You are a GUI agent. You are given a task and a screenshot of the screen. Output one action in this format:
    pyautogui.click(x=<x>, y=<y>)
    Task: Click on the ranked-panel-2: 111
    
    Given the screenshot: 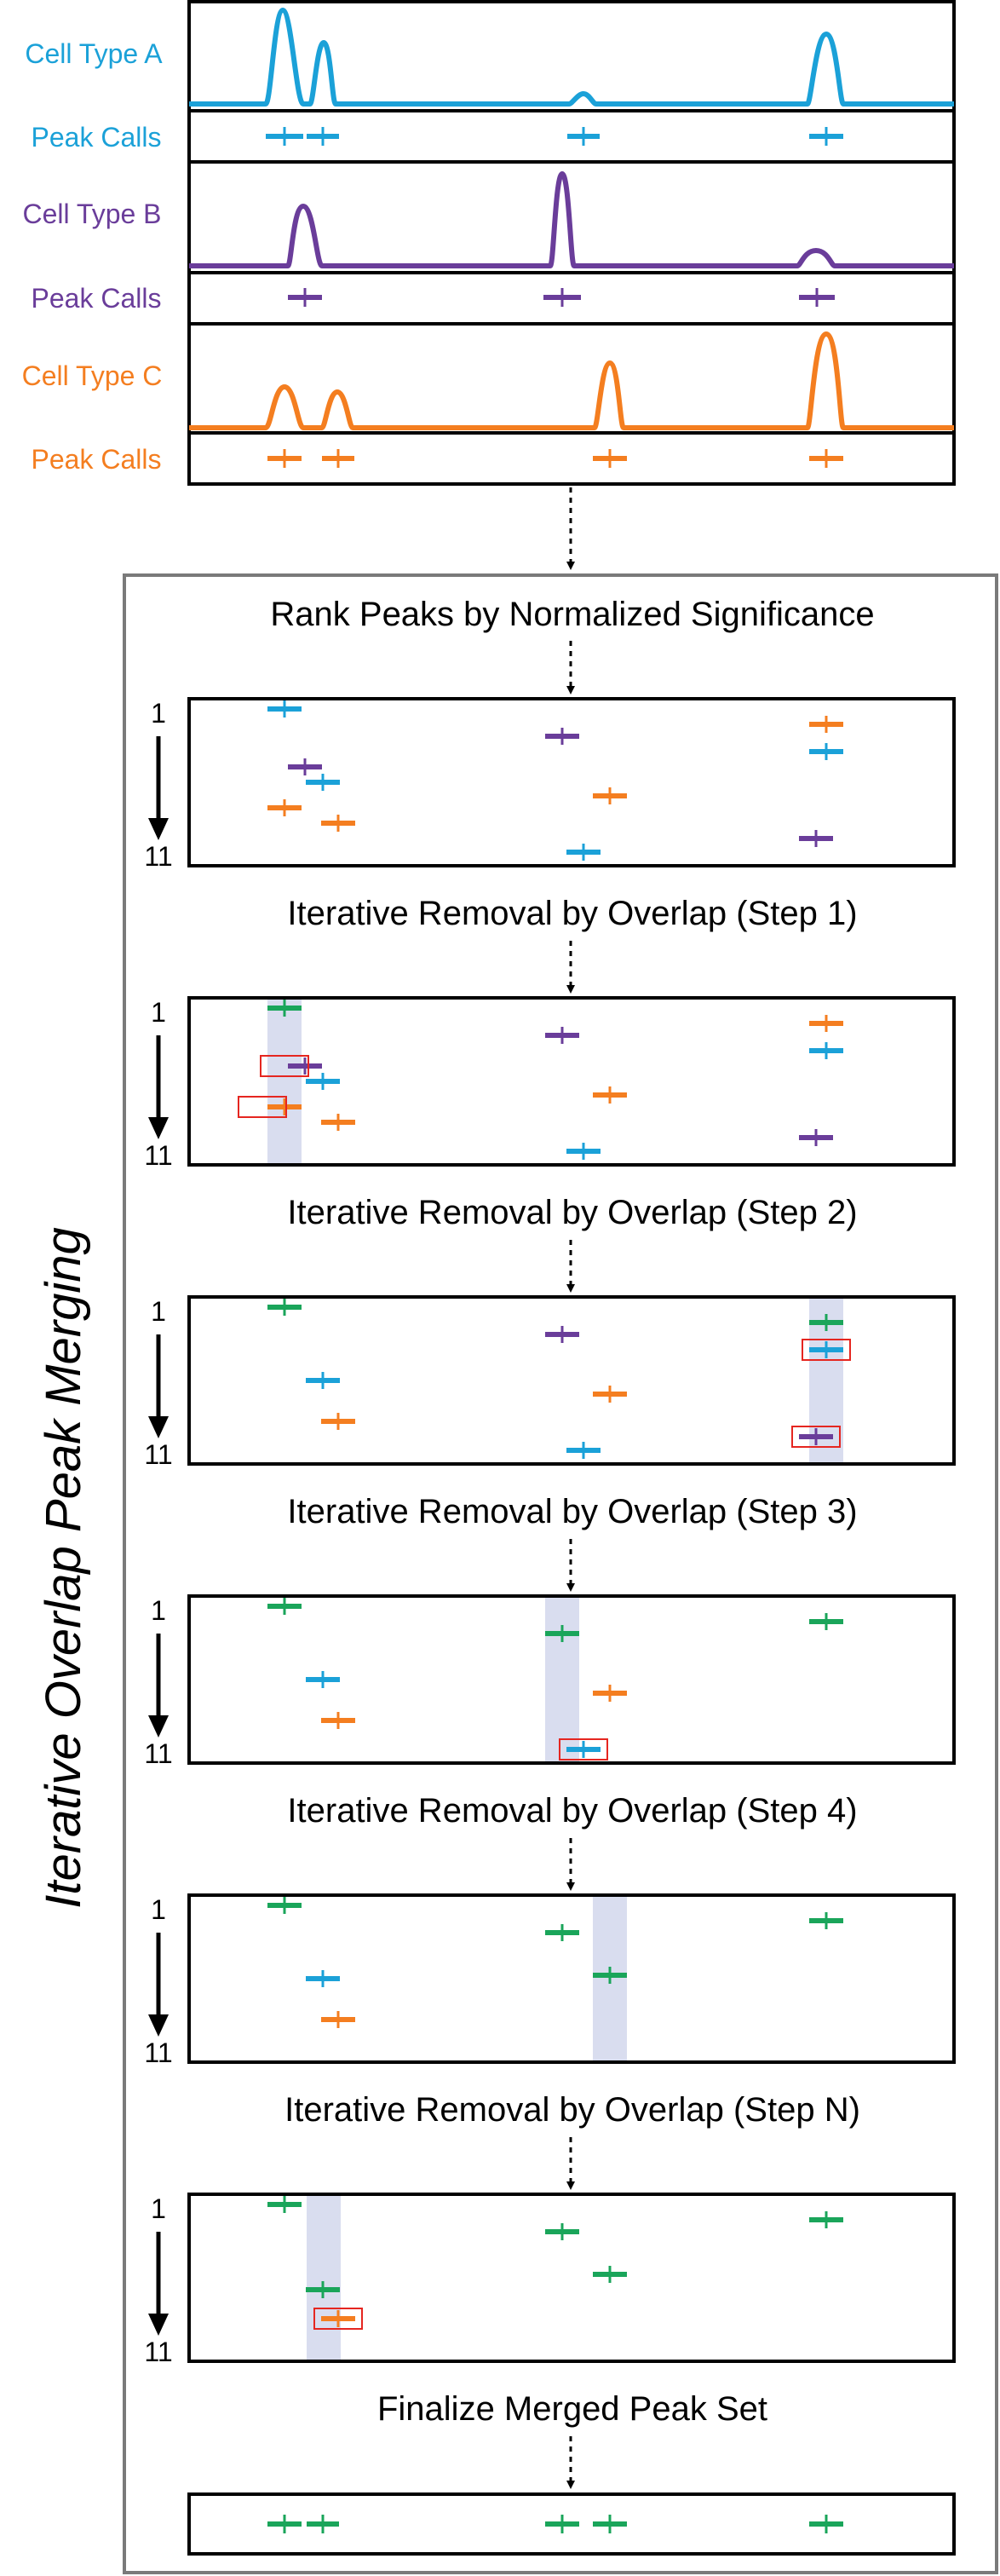 What is the action you would take?
    pyautogui.click(x=550, y=1083)
    